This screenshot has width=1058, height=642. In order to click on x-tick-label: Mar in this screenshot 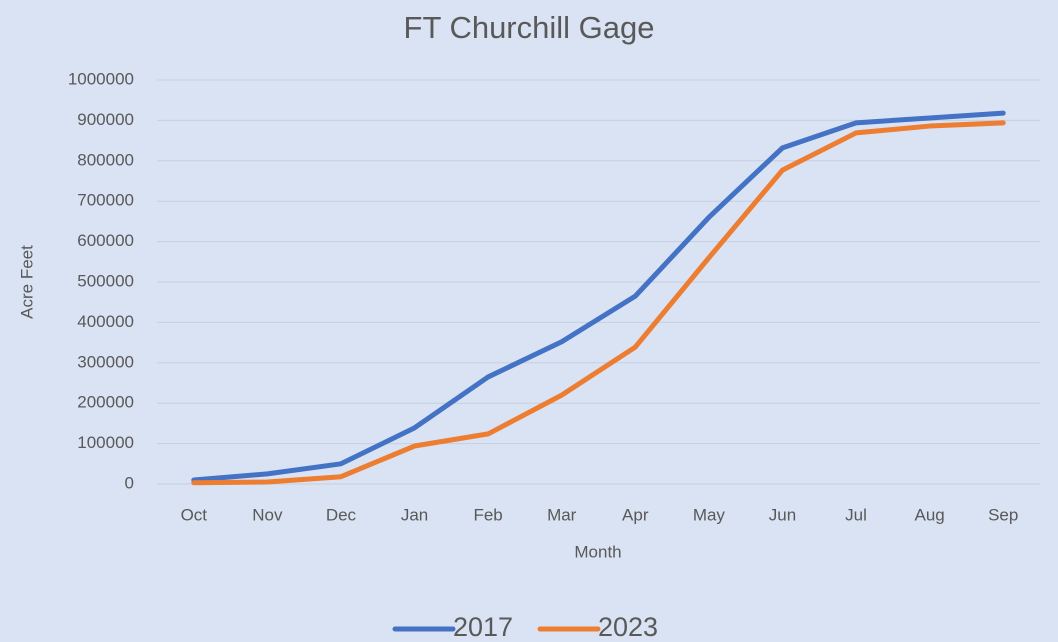, I will do `click(562, 514)`.